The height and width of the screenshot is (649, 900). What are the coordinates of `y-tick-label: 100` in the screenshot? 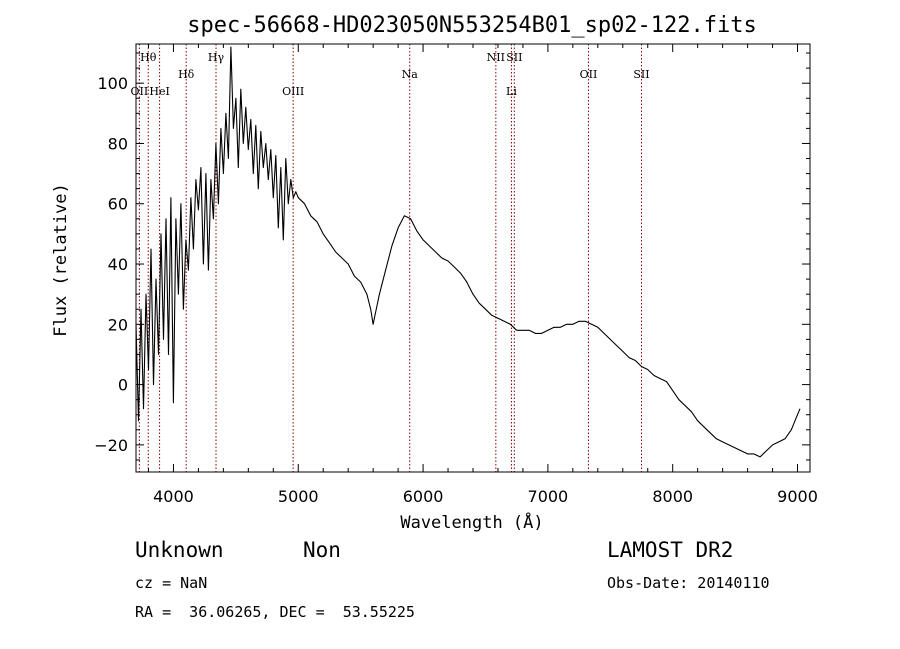 It's located at (112, 83).